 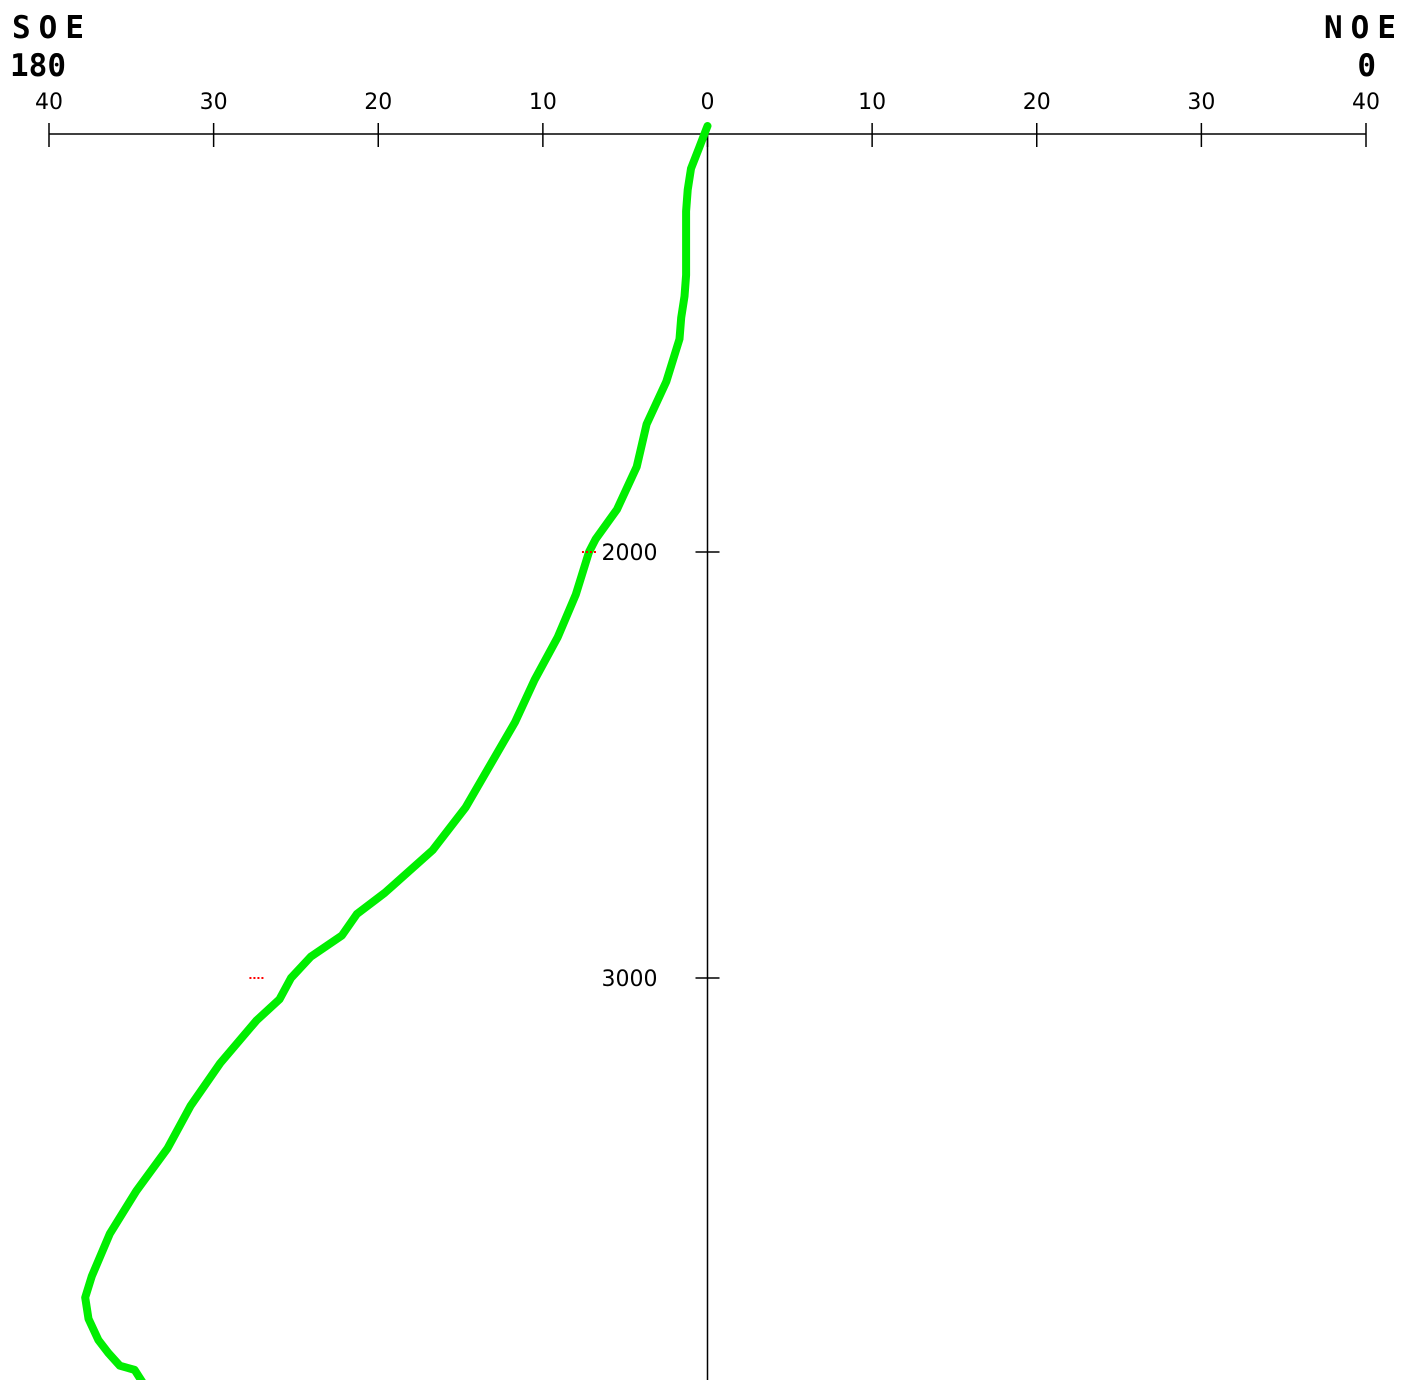 I want to click on x-axis: 40 30 20 10 0 10 20 30 40, so click(x=707, y=118).